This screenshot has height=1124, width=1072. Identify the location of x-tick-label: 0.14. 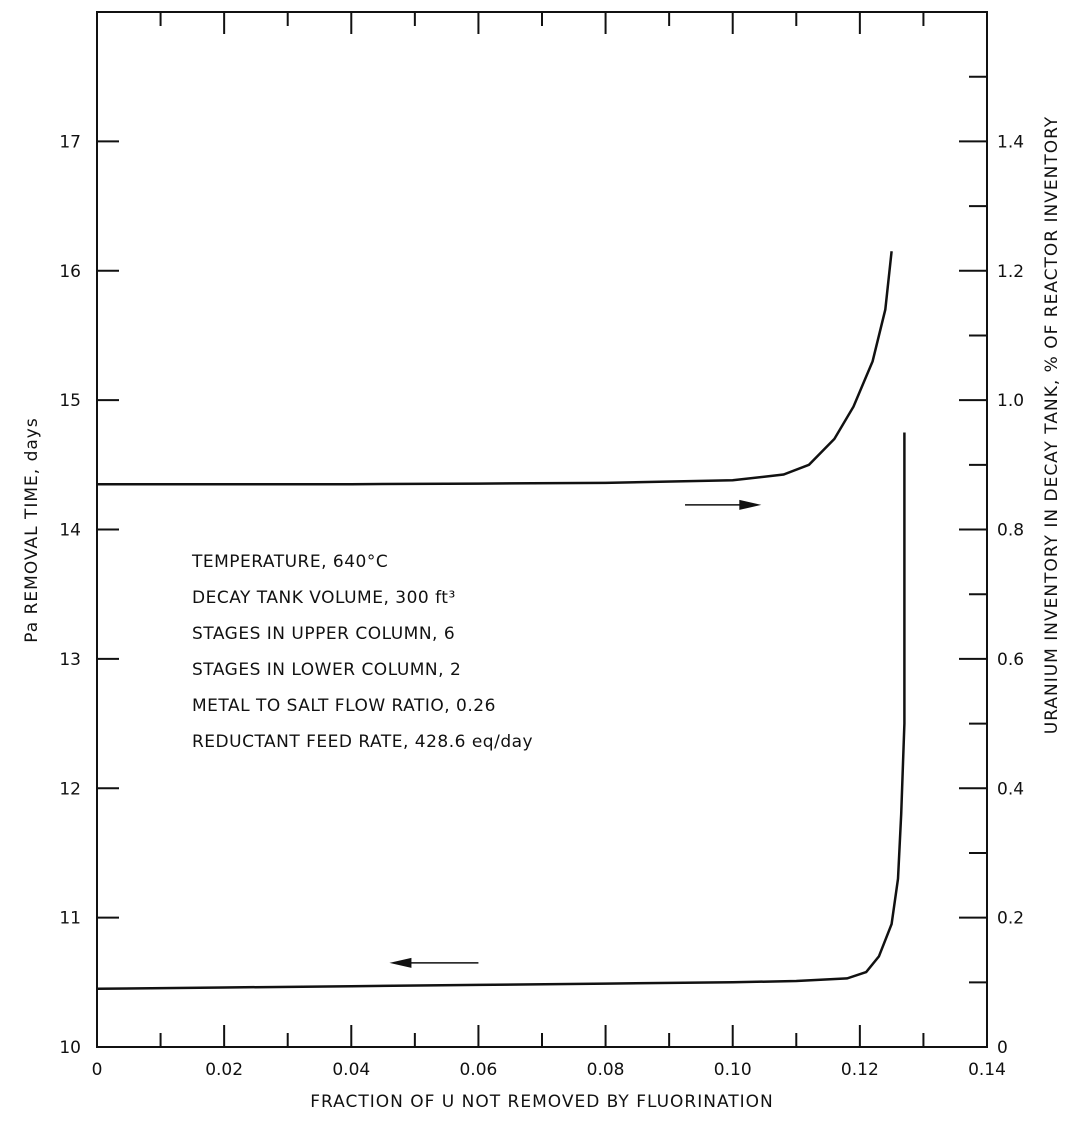
(987, 1070).